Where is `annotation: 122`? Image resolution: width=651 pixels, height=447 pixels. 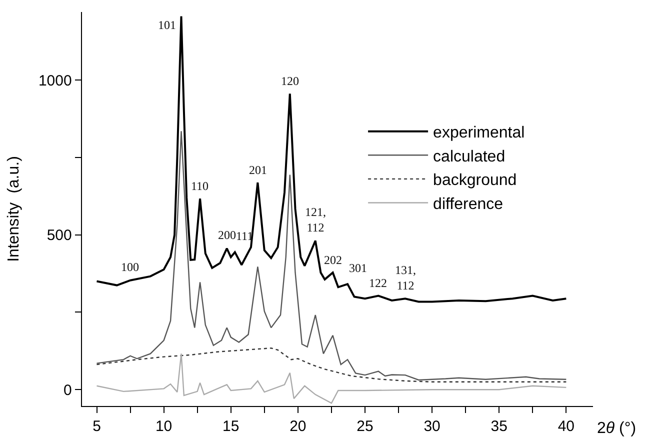
annotation: 122 is located at coordinates (378, 283).